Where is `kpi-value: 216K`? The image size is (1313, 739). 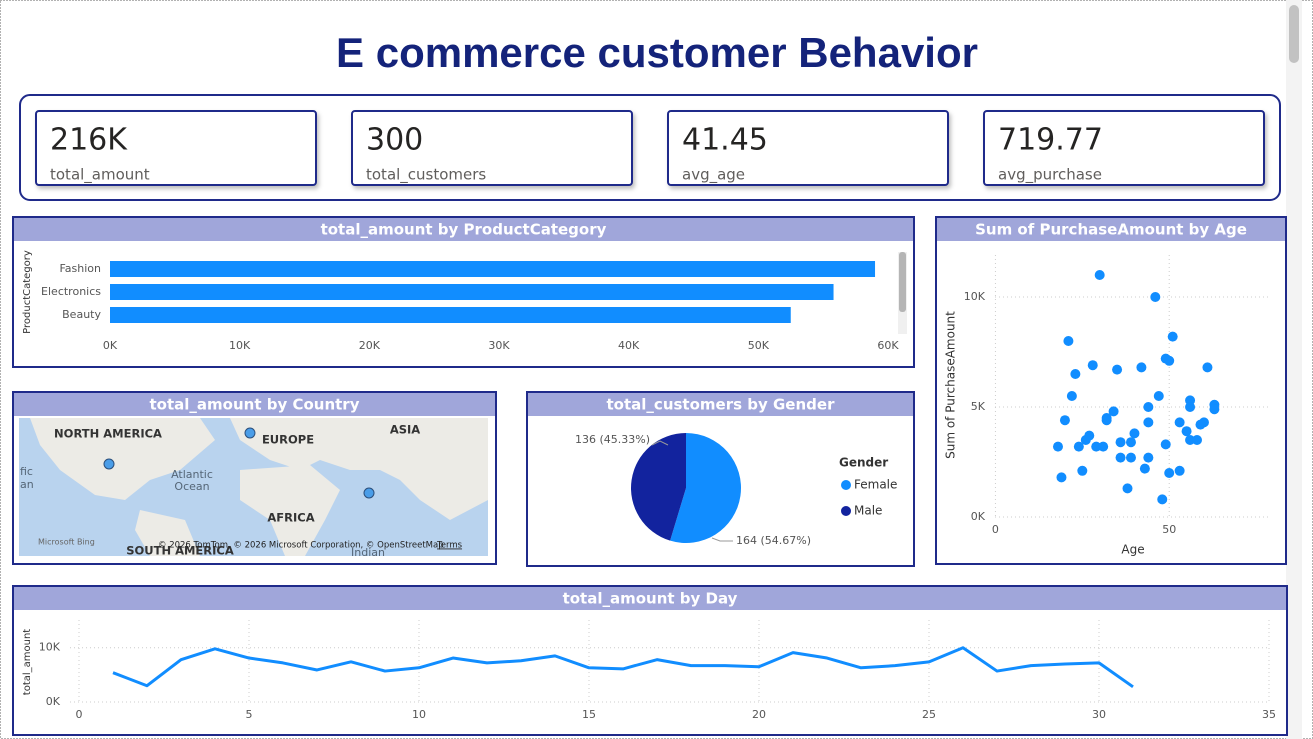 kpi-value: 216K is located at coordinates (89, 140).